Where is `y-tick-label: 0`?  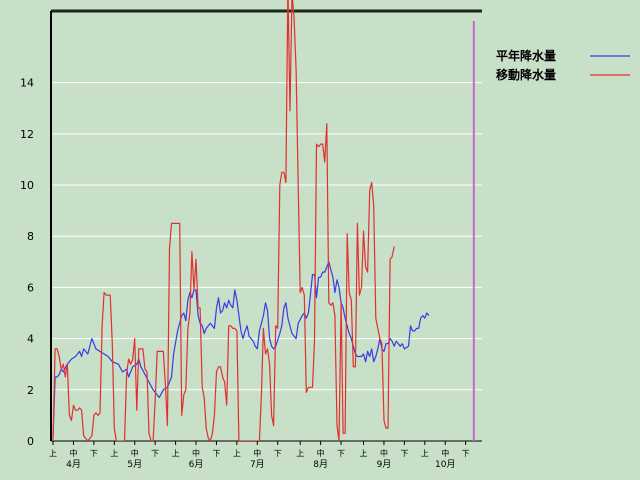
y-tick-label: 0 is located at coordinates (30, 441).